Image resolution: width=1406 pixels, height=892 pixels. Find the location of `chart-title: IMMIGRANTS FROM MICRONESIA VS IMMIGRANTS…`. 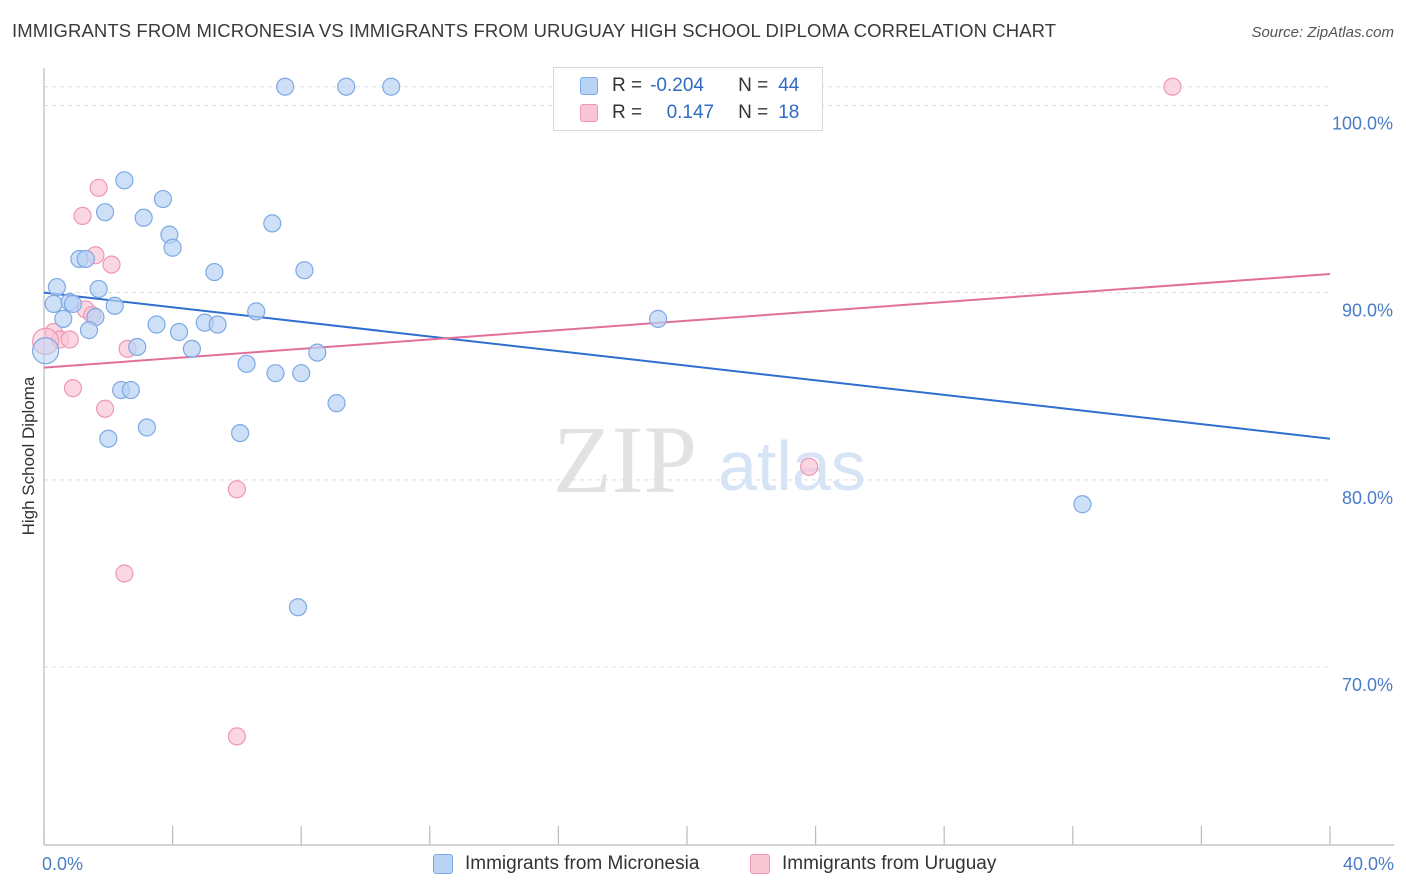

chart-title: IMMIGRANTS FROM MICRONESIA VS IMMIGRANTS… is located at coordinates (534, 30).